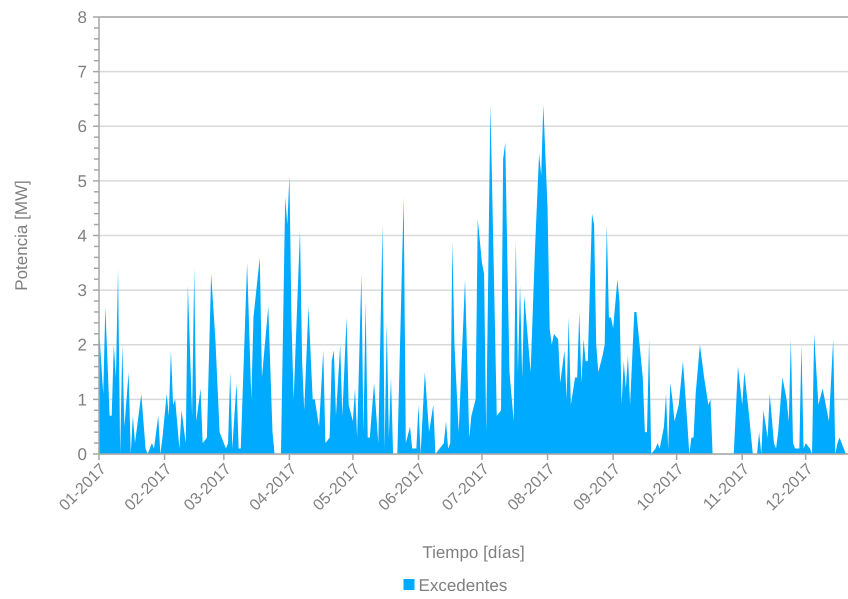  I want to click on y-axis-title: Potencia [MW], so click(21, 235).